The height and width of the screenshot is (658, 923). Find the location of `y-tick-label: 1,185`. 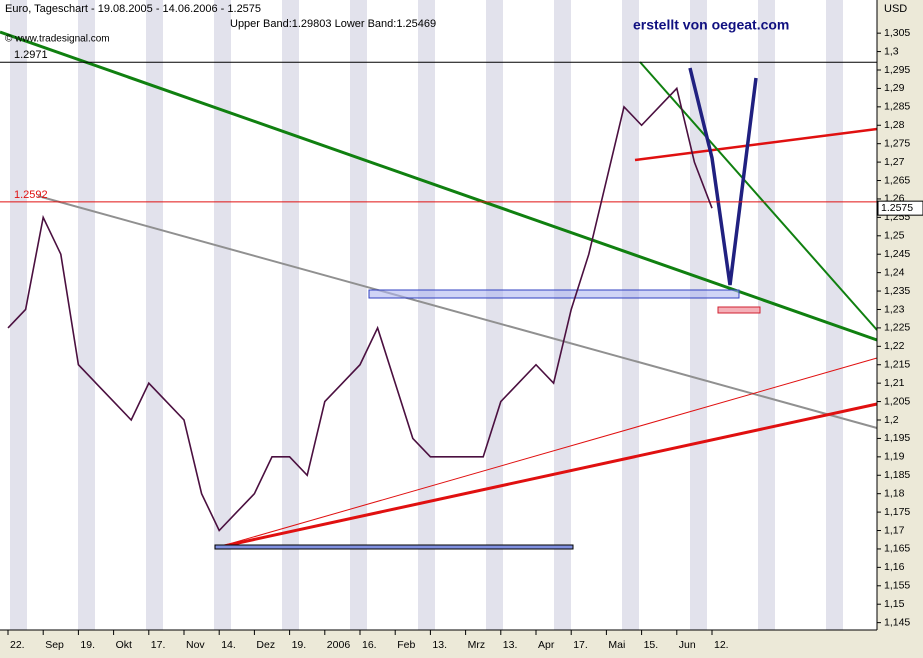

y-tick-label: 1,185 is located at coordinates (897, 475).